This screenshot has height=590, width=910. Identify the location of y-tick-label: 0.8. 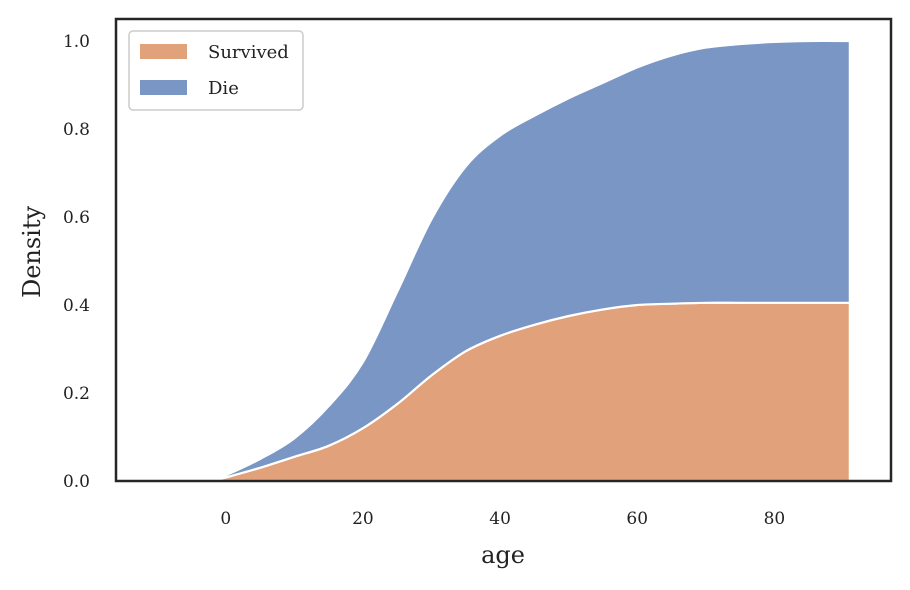
(76, 130).